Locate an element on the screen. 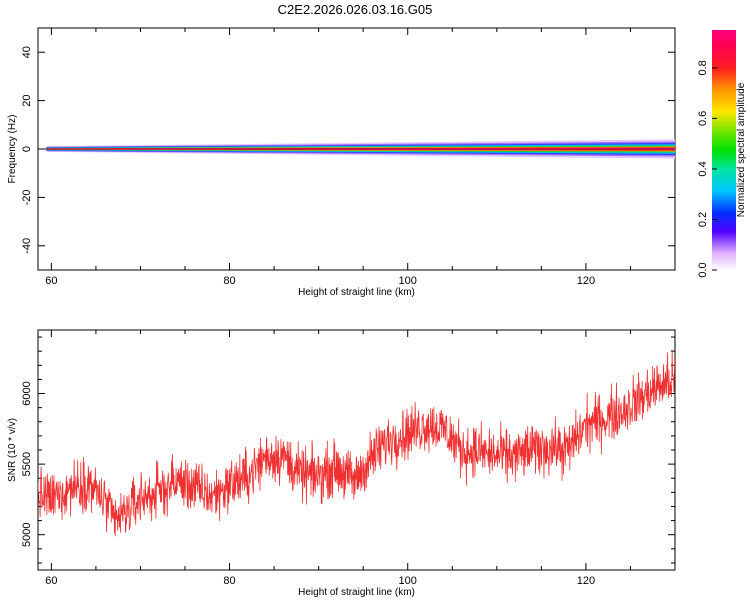 The width and height of the screenshot is (750, 600). spec-y-axis-label: Frequency (Hz) is located at coordinates (12, 149).